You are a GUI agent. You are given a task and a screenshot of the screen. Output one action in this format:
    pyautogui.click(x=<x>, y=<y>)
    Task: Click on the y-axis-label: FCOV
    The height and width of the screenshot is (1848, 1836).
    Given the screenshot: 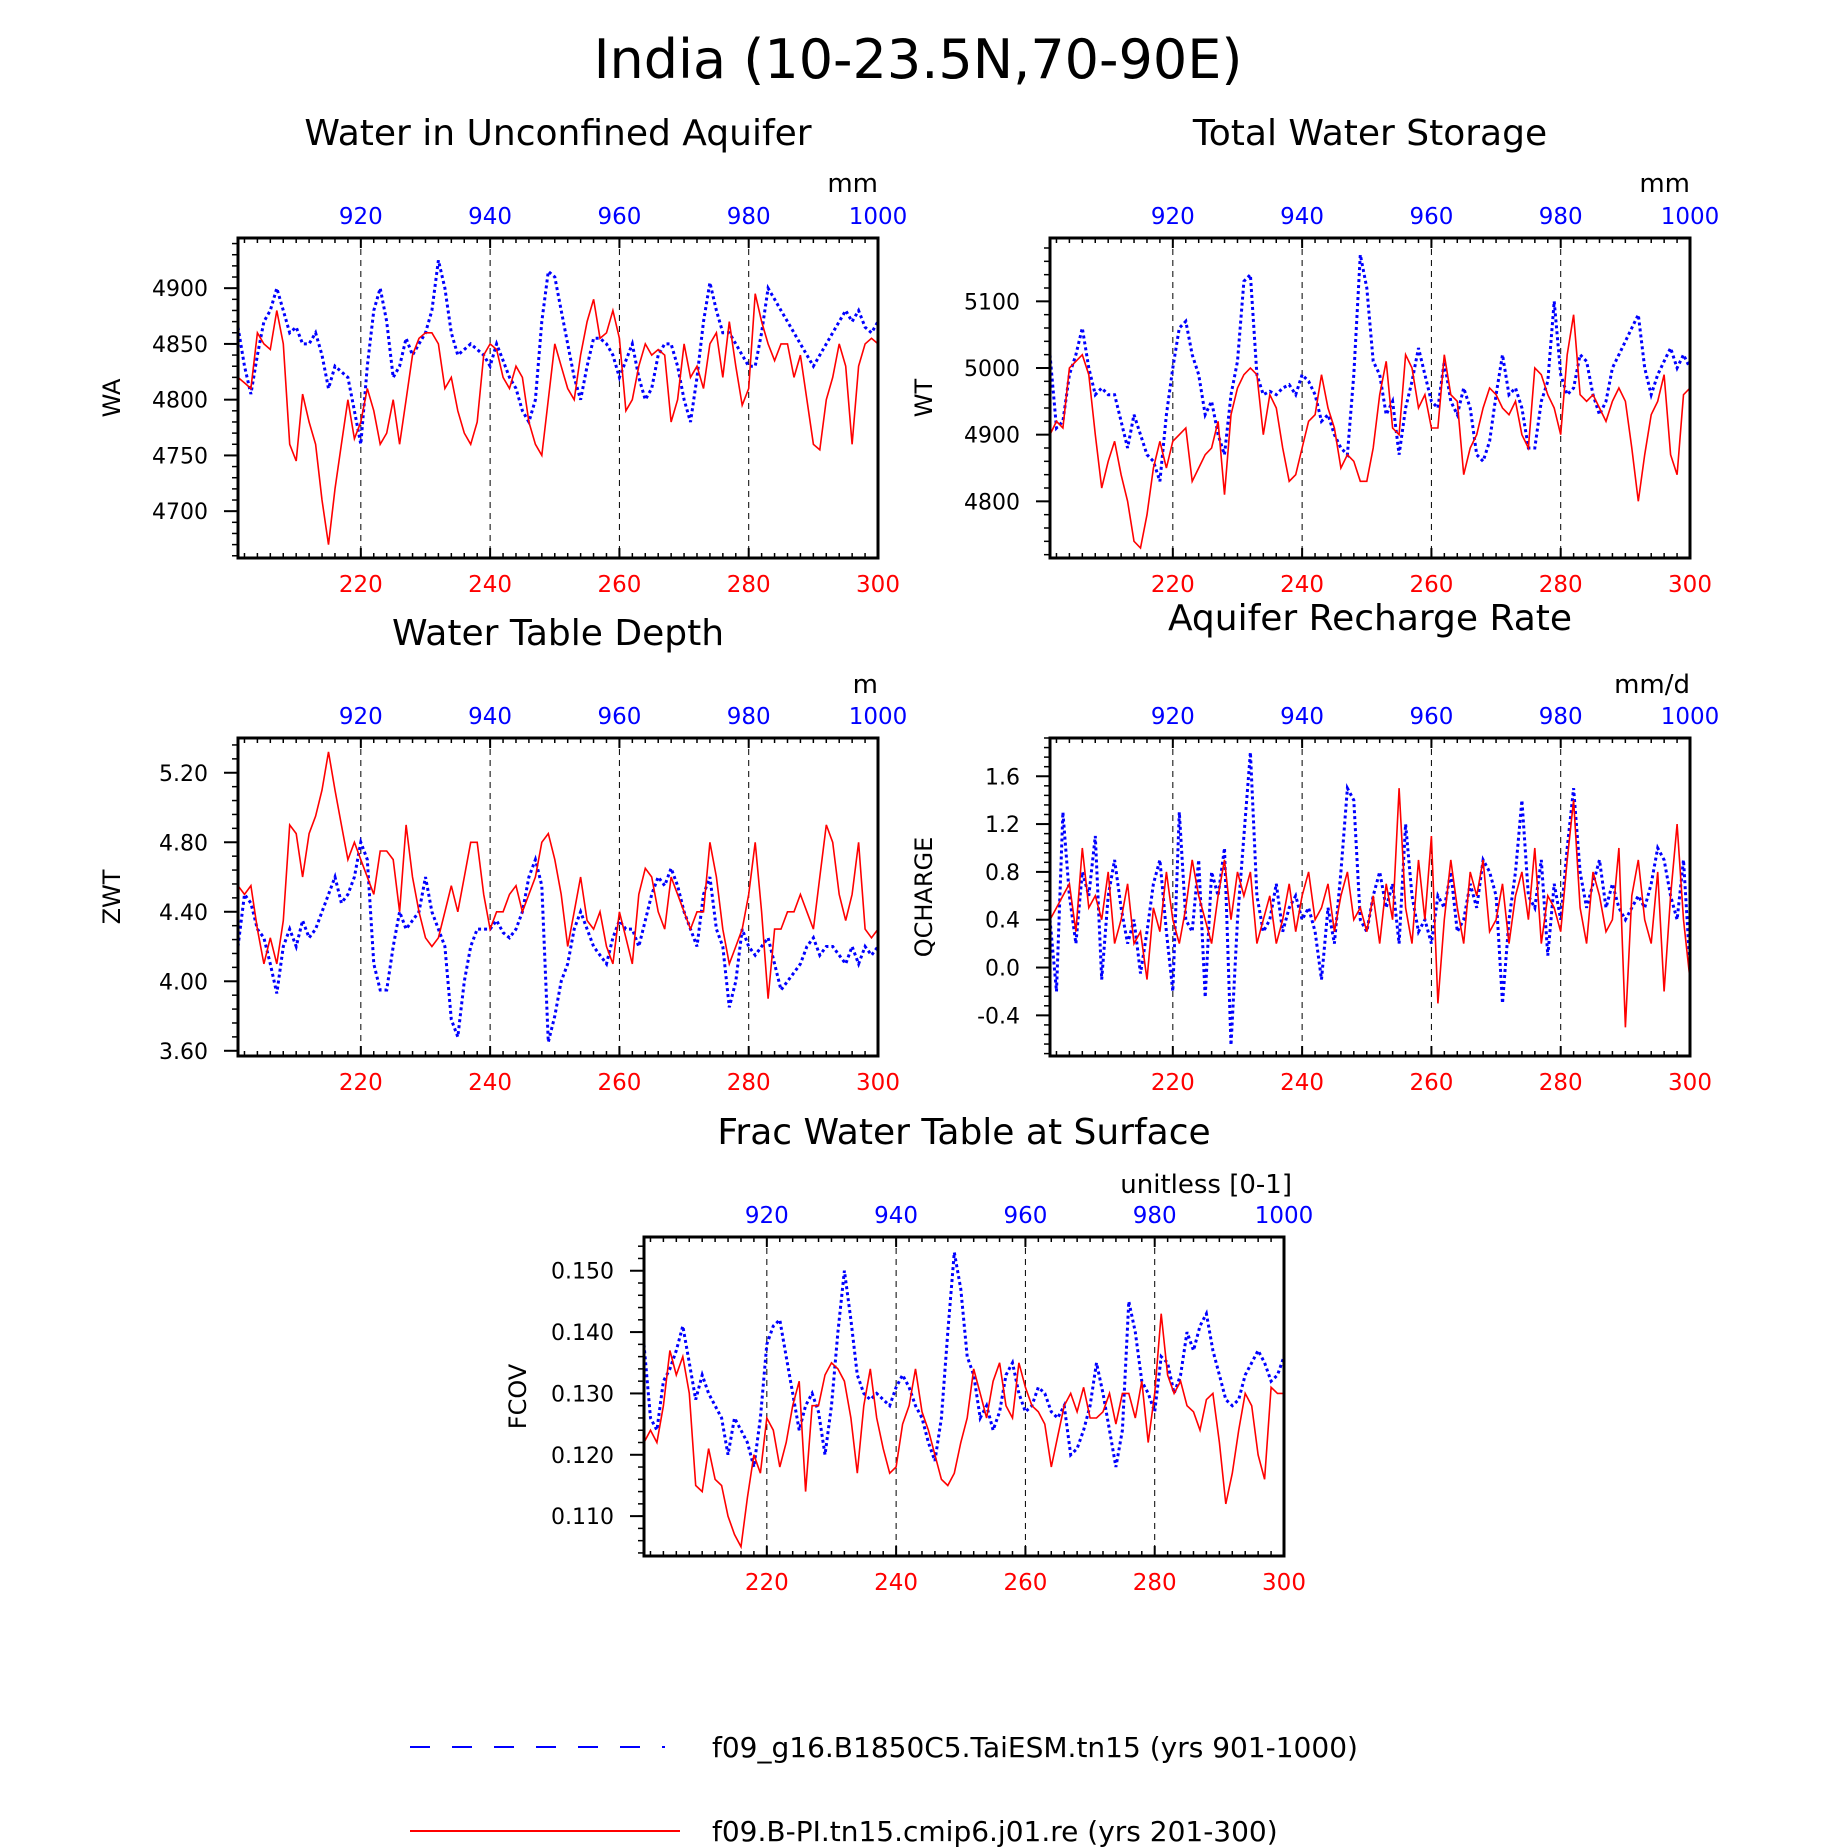 What is the action you would take?
    pyautogui.click(x=518, y=1396)
    